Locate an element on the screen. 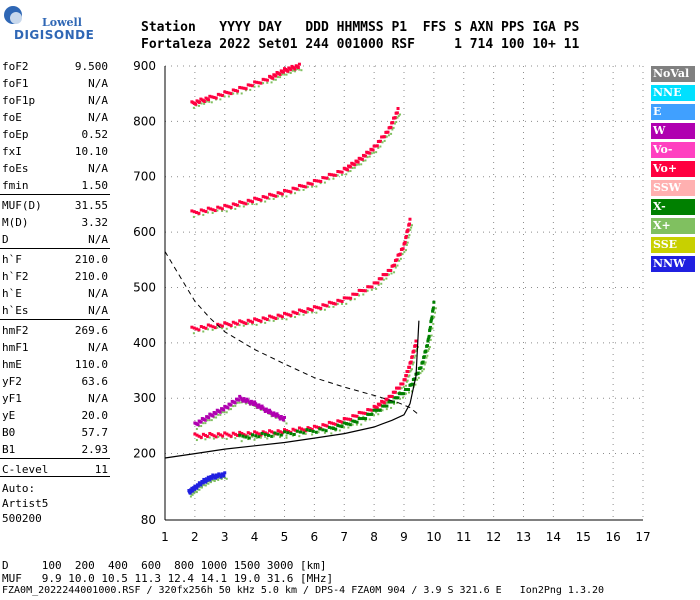  param-row: yE 20.0 is located at coordinates (55, 415).